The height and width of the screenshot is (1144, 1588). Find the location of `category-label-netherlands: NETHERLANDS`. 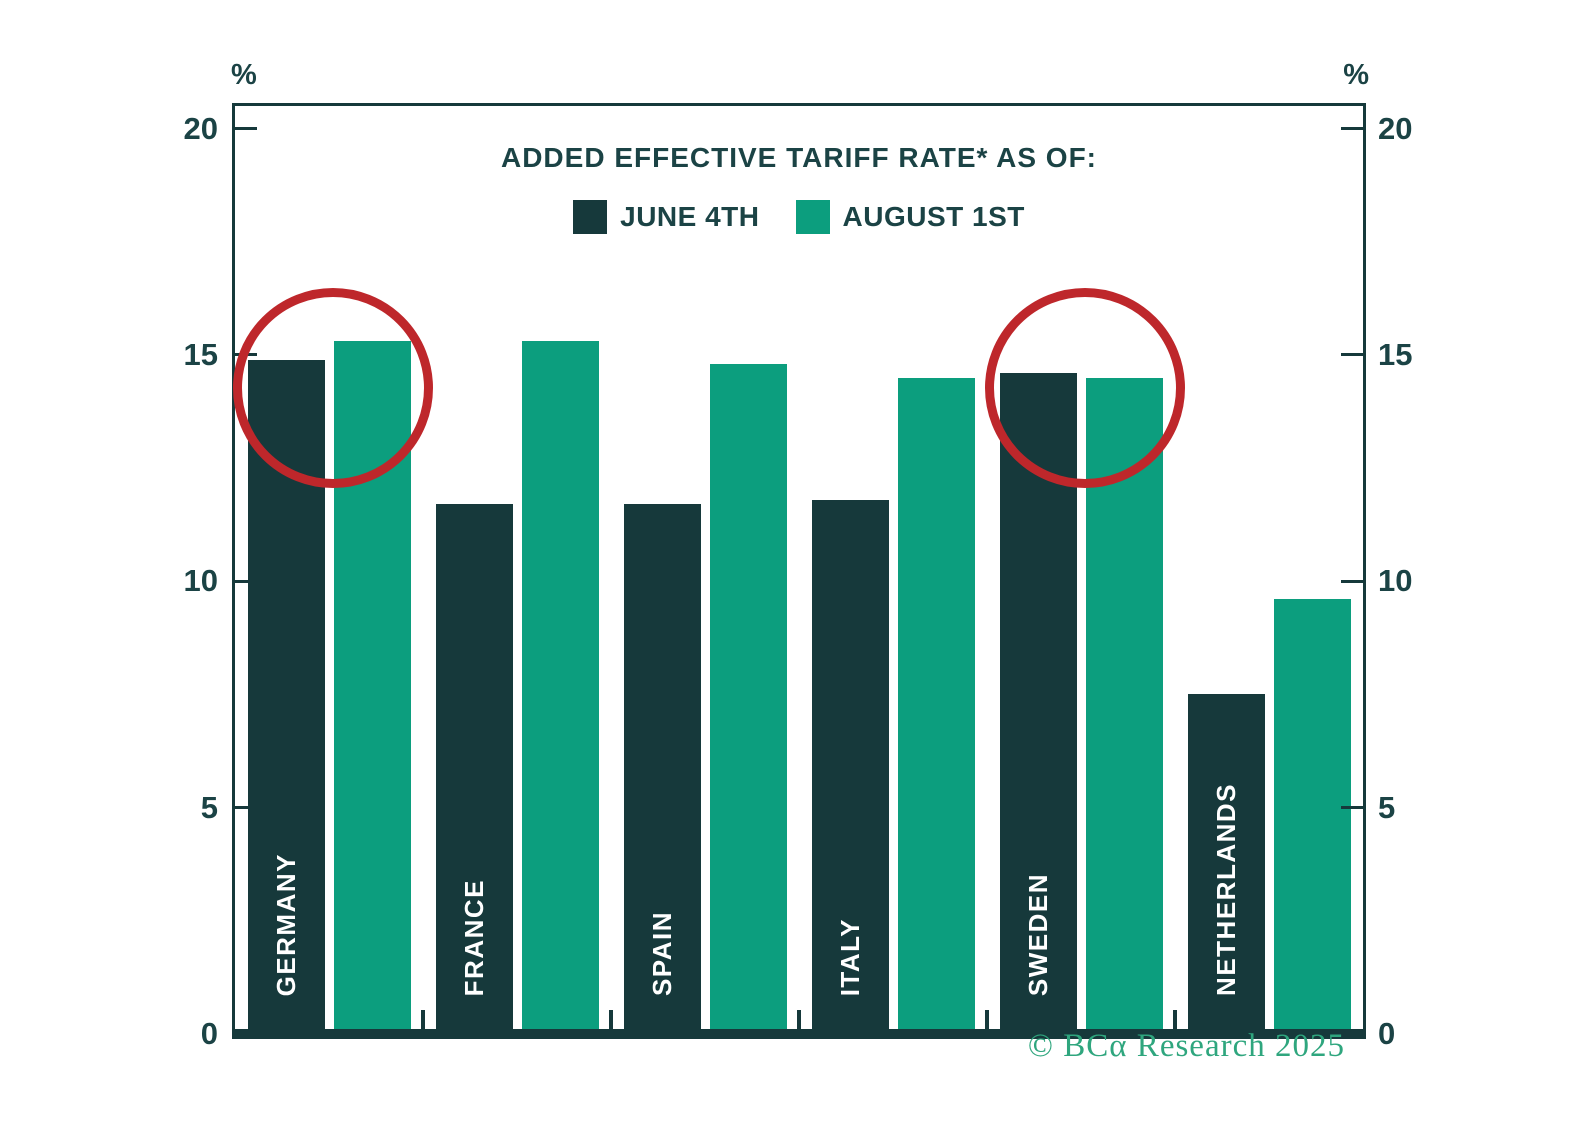

category-label-netherlands: NETHERLANDS is located at coordinates (1226, 889).